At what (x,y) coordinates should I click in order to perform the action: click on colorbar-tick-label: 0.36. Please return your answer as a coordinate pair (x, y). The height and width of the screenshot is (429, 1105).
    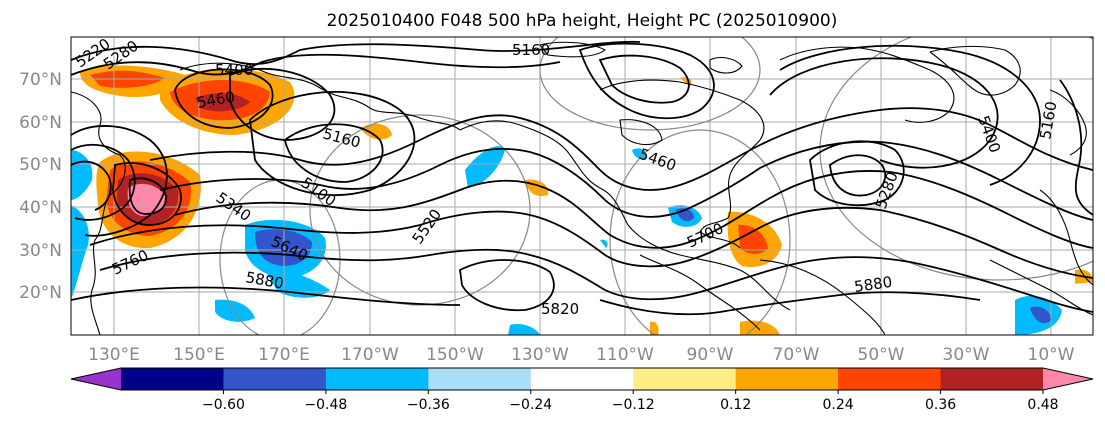
    Looking at the image, I should click on (940, 405).